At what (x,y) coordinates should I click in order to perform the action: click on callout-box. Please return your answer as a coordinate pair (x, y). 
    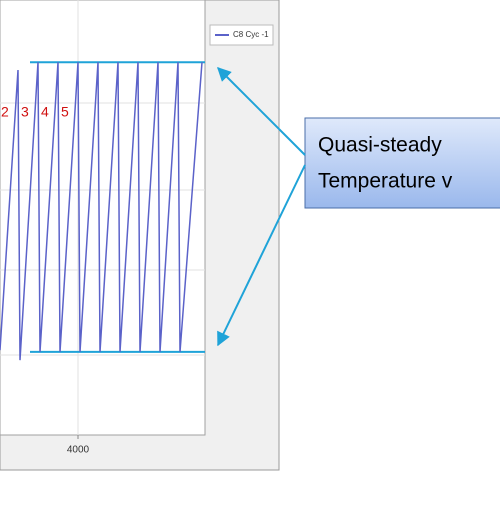
    Looking at the image, I should click on (402, 163).